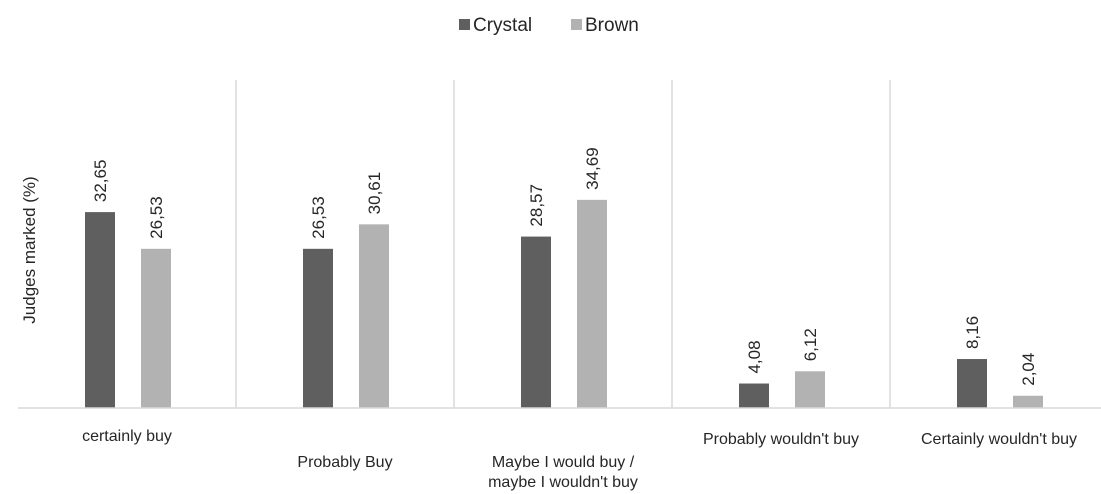  I want to click on legend-label-brown: Brown, so click(612, 25).